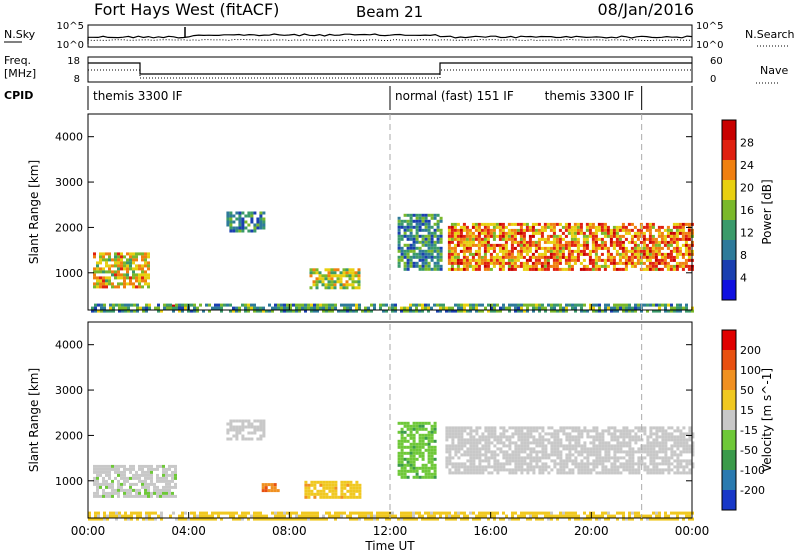  What do you see at coordinates (70, 26) in the screenshot?
I see `noise-left-tick-high: 10^5` at bounding box center [70, 26].